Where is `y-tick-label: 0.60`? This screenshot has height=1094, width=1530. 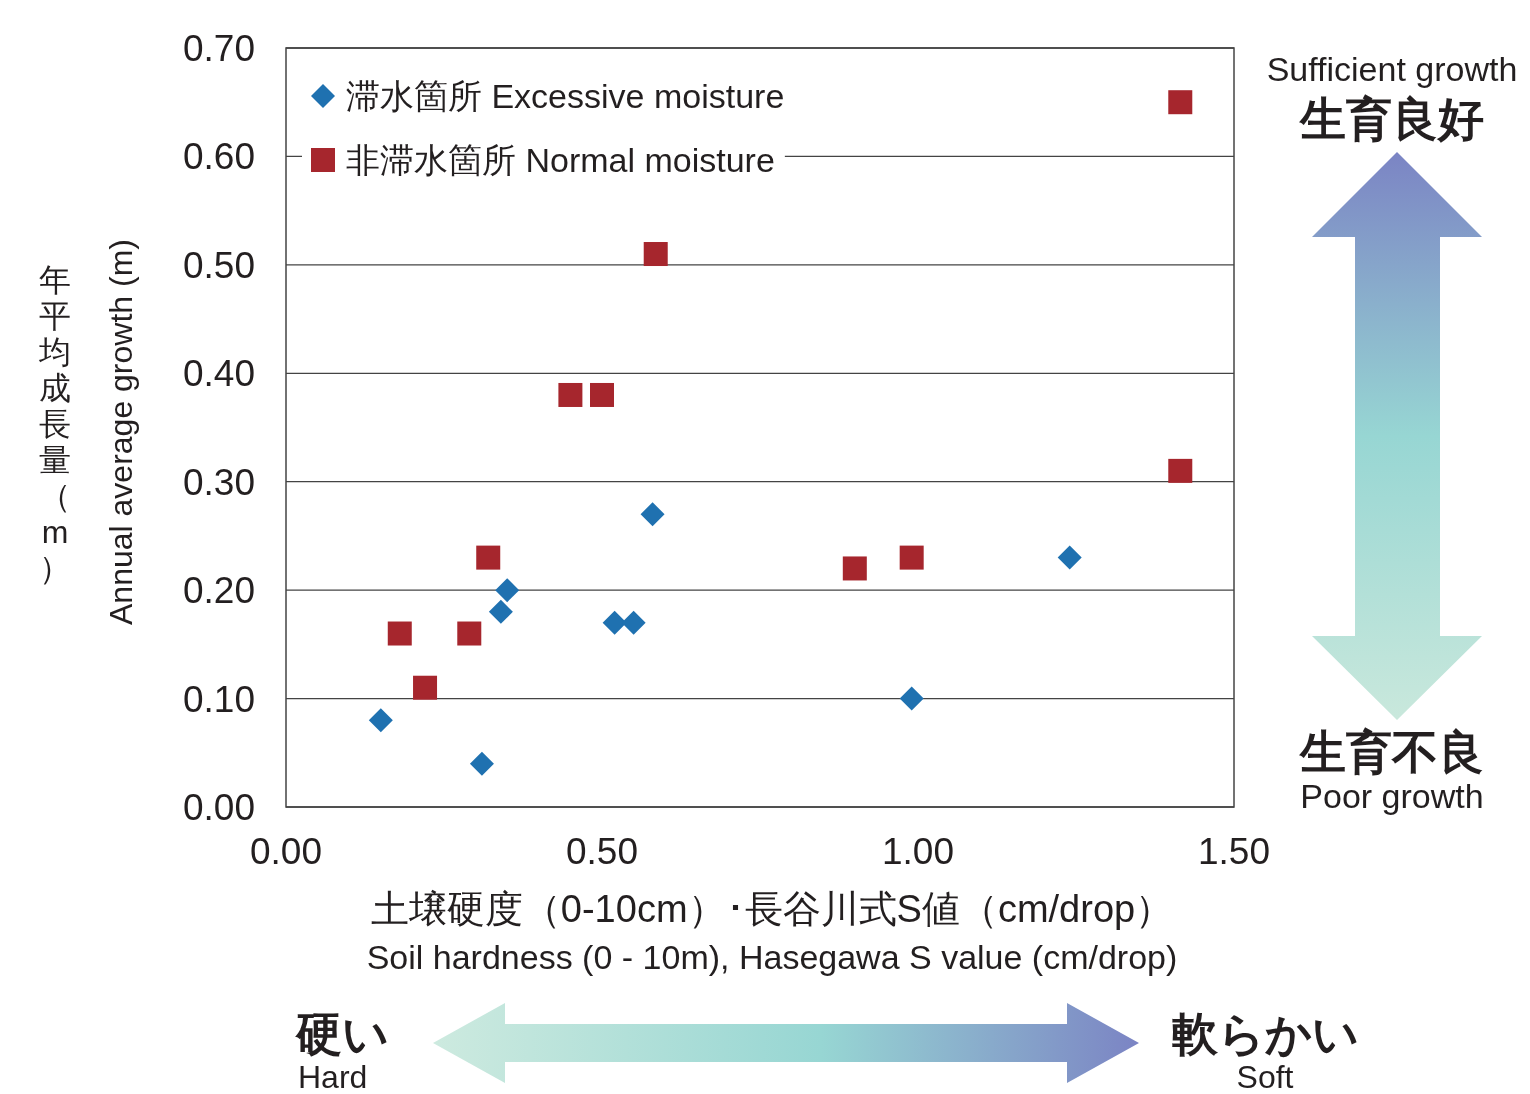 y-tick-label: 0.60 is located at coordinates (218, 157).